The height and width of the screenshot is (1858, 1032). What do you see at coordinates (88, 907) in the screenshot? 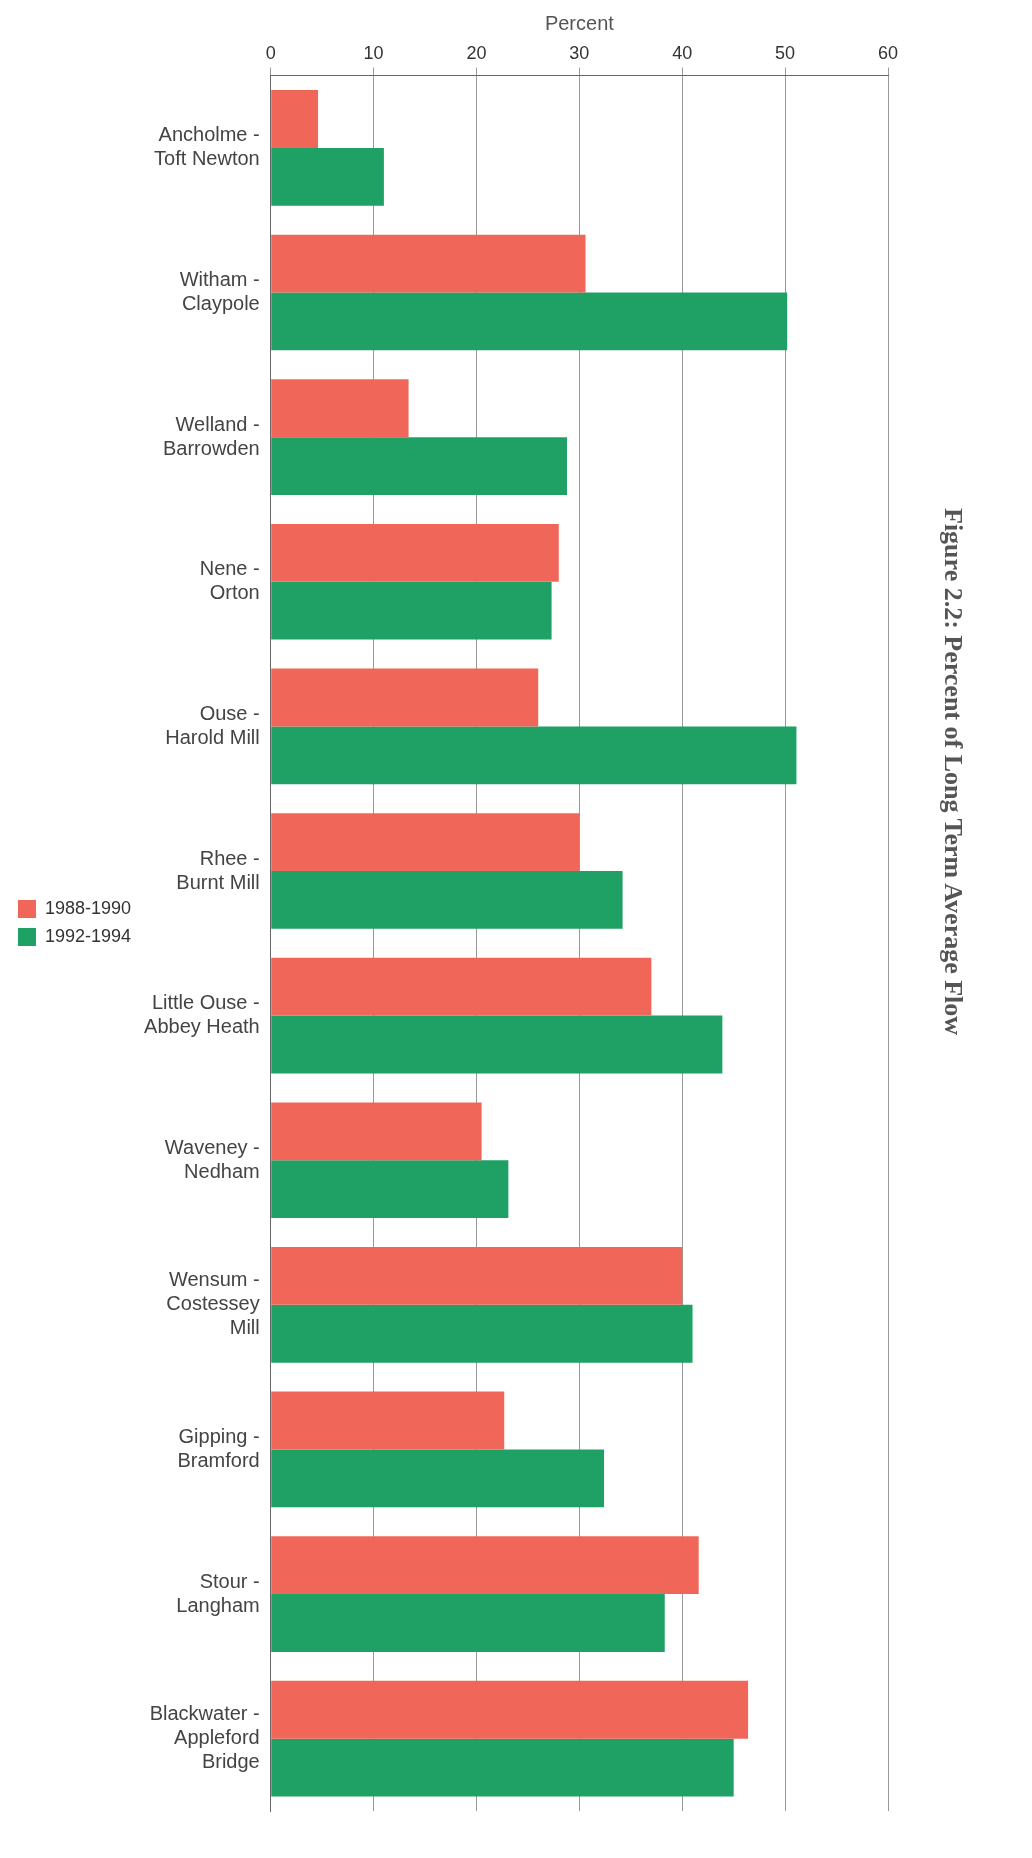
I see `legend-label: 1988-1990` at bounding box center [88, 907].